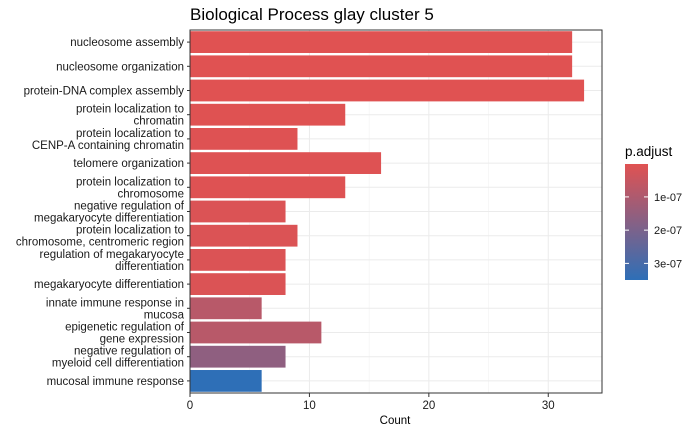  Describe the element at coordinates (108, 146) in the screenshot. I see `category-label: CENP-A containing chromatin` at that location.